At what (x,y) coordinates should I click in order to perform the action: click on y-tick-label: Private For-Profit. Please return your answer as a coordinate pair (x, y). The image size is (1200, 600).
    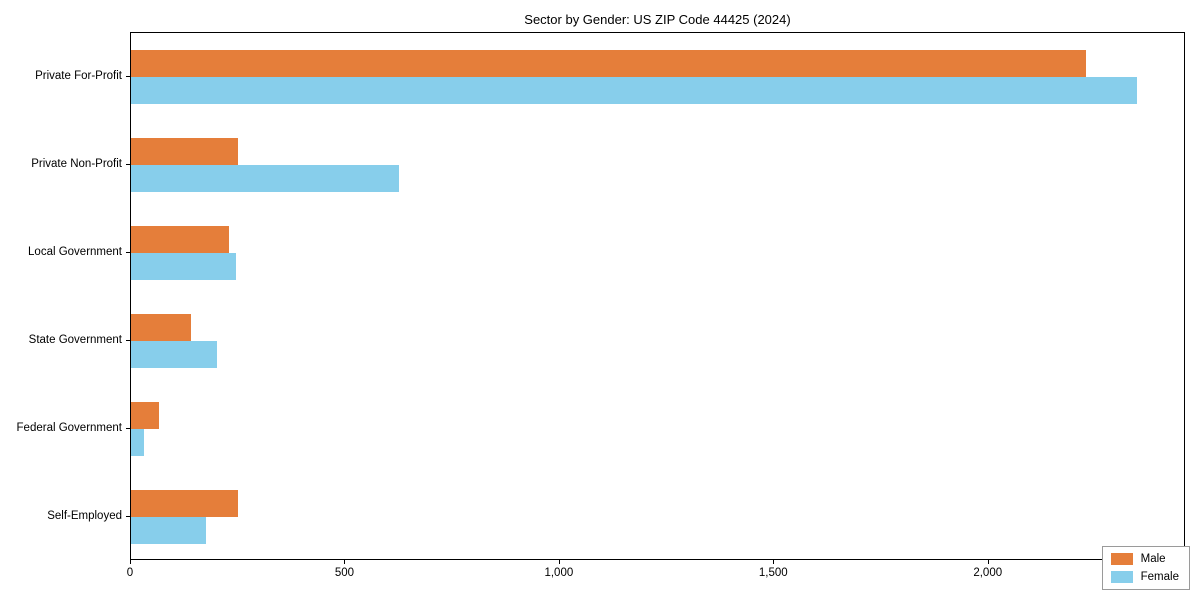
    Looking at the image, I should click on (78, 76).